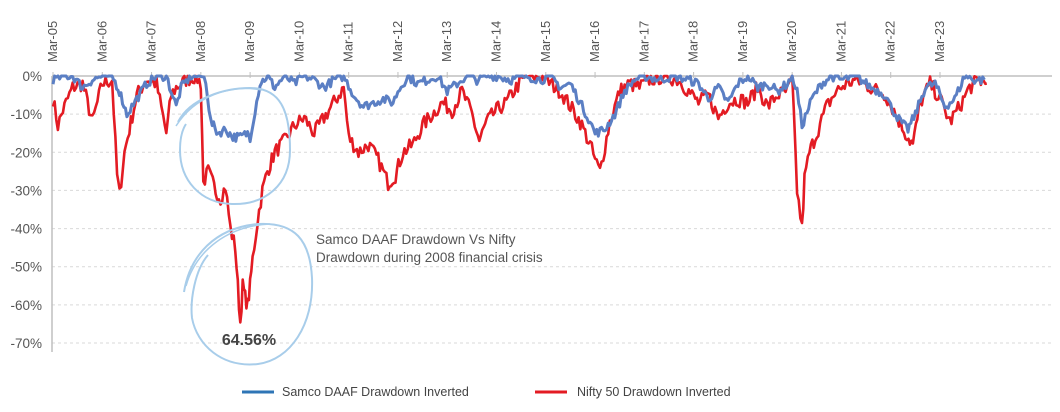 Image resolution: width=1060 pixels, height=412 pixels. Describe the element at coordinates (594, 41) in the screenshot. I see `x-tick-label: Mar-16` at that location.